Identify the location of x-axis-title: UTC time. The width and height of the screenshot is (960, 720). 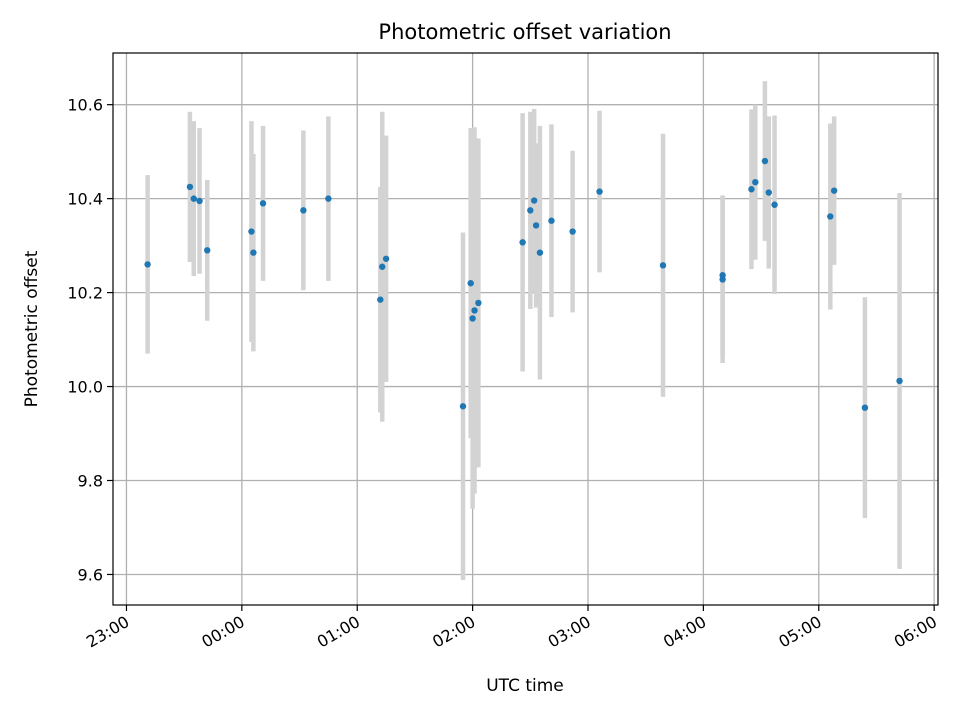
(525, 686).